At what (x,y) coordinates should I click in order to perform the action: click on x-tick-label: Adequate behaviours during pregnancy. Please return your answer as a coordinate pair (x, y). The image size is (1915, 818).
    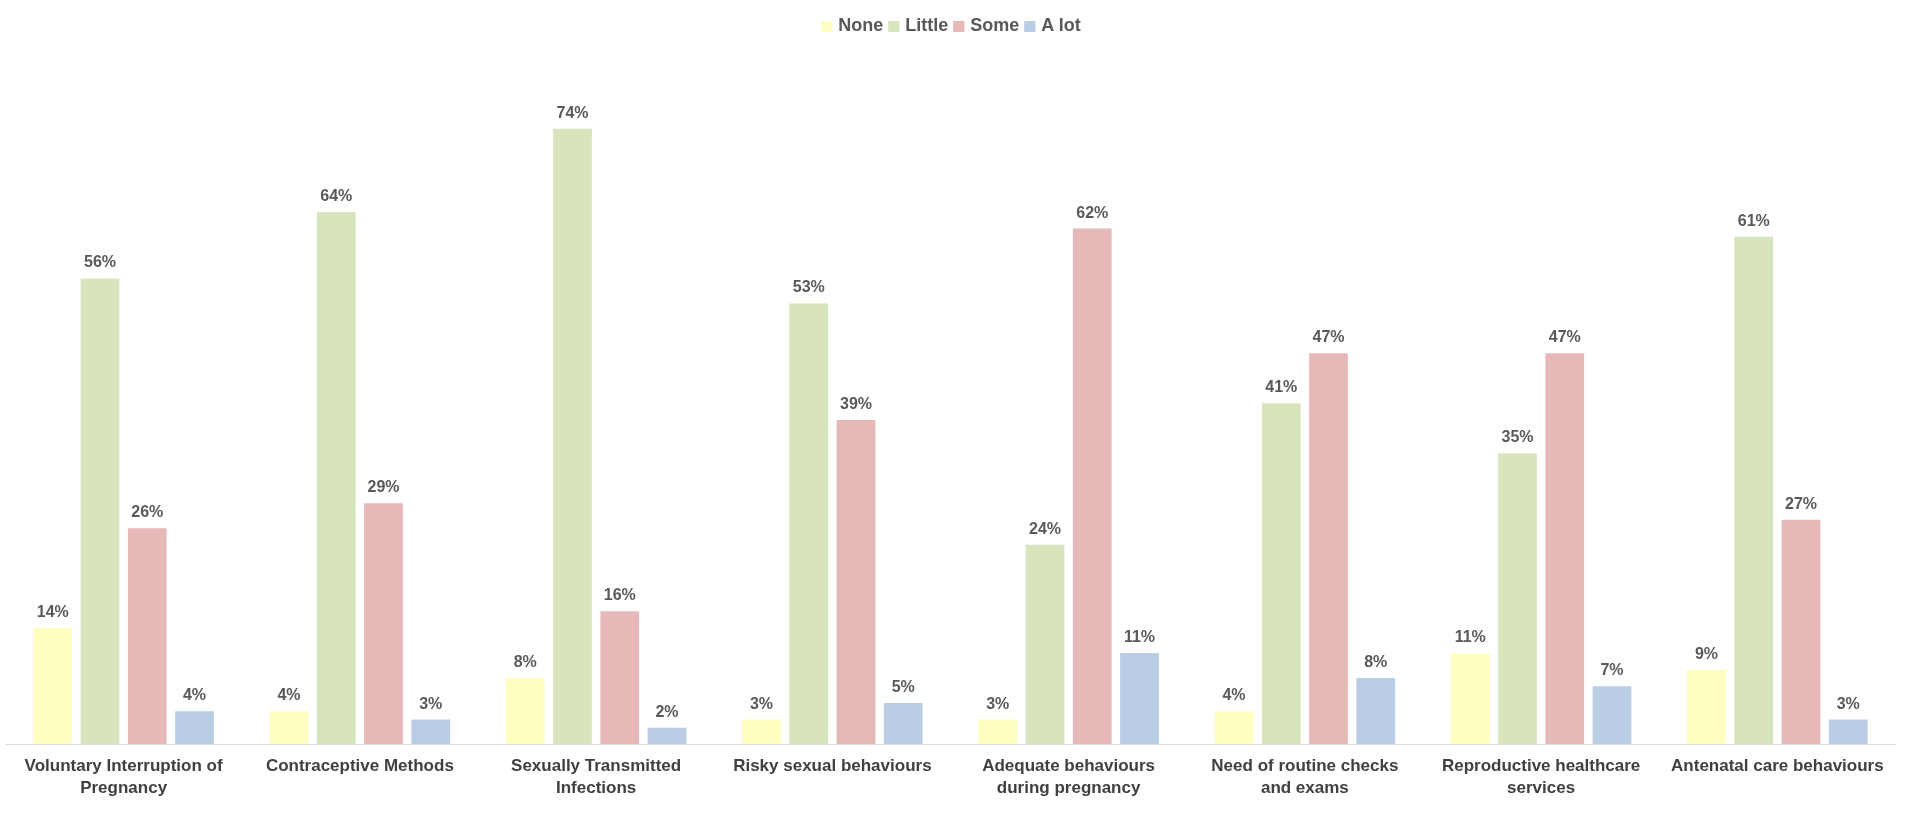
    Looking at the image, I should click on (1069, 776).